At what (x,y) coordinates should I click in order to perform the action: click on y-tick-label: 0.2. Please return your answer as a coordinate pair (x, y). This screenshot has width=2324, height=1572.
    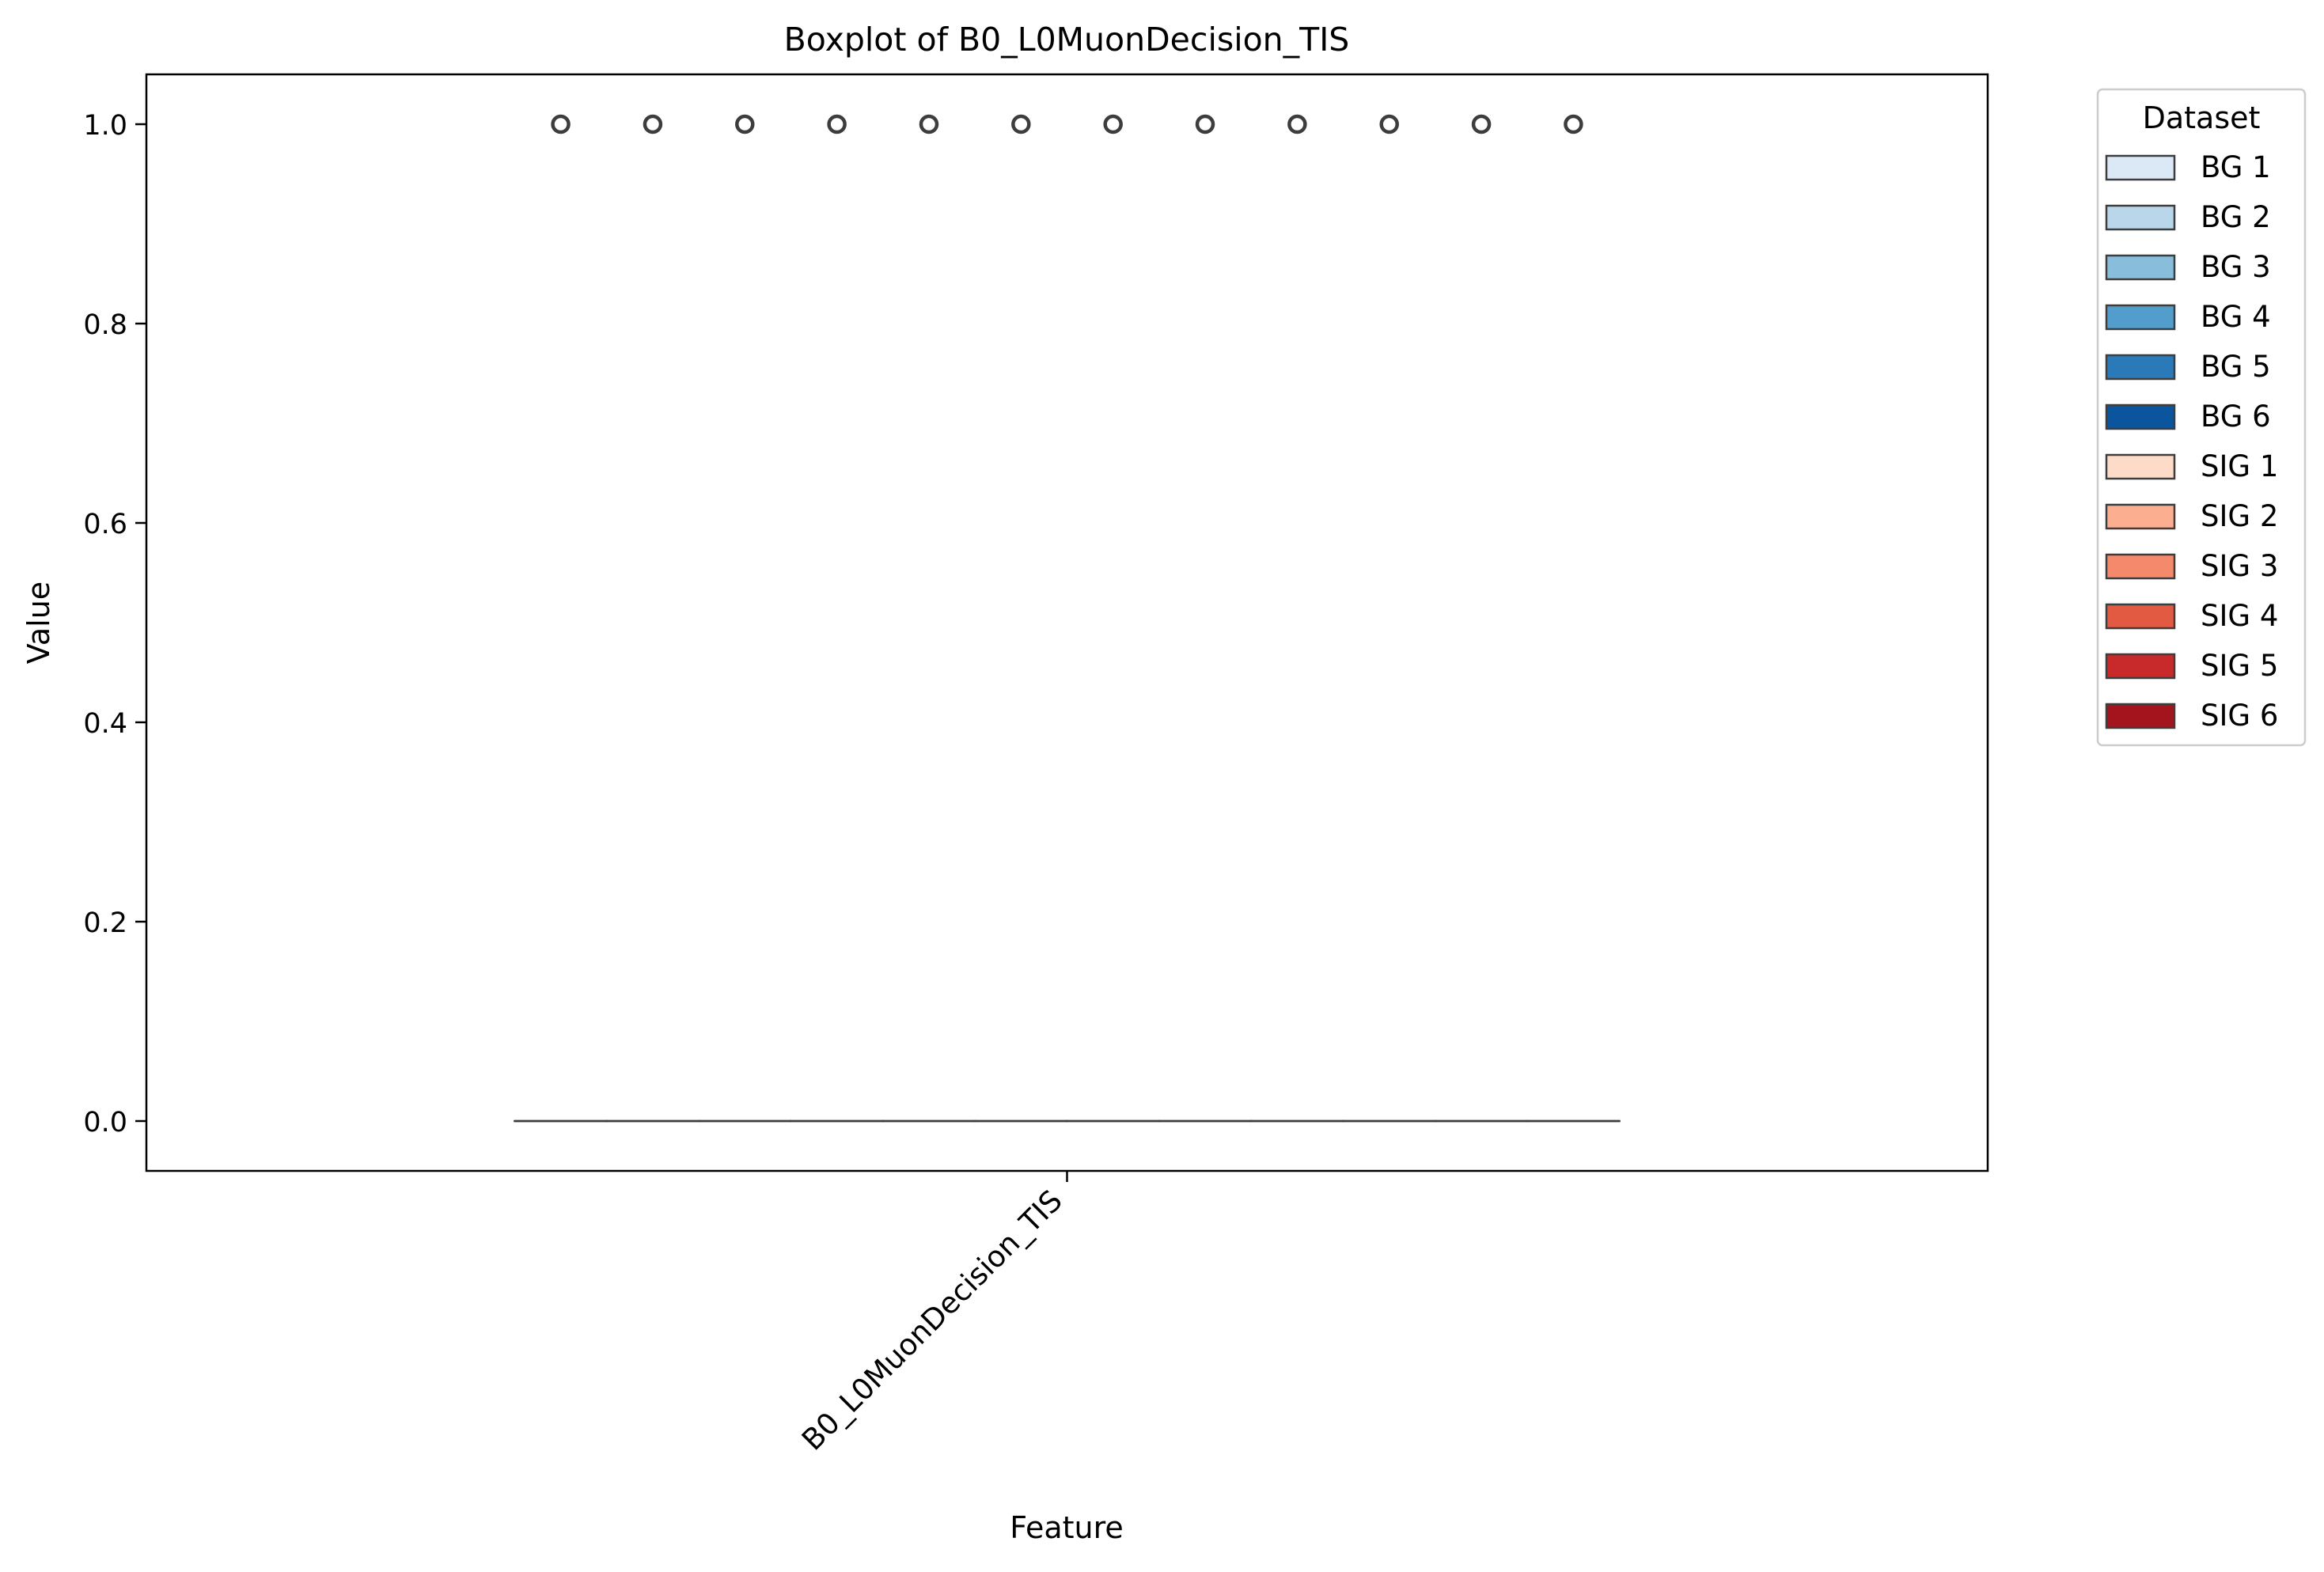
    Looking at the image, I should click on (105, 923).